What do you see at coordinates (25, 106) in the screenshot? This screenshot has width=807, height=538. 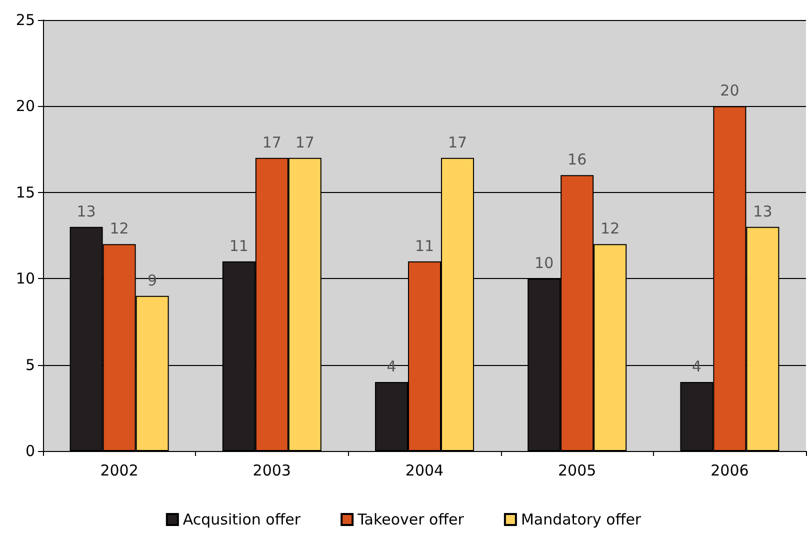 I see `y-tick-label: 20` at bounding box center [25, 106].